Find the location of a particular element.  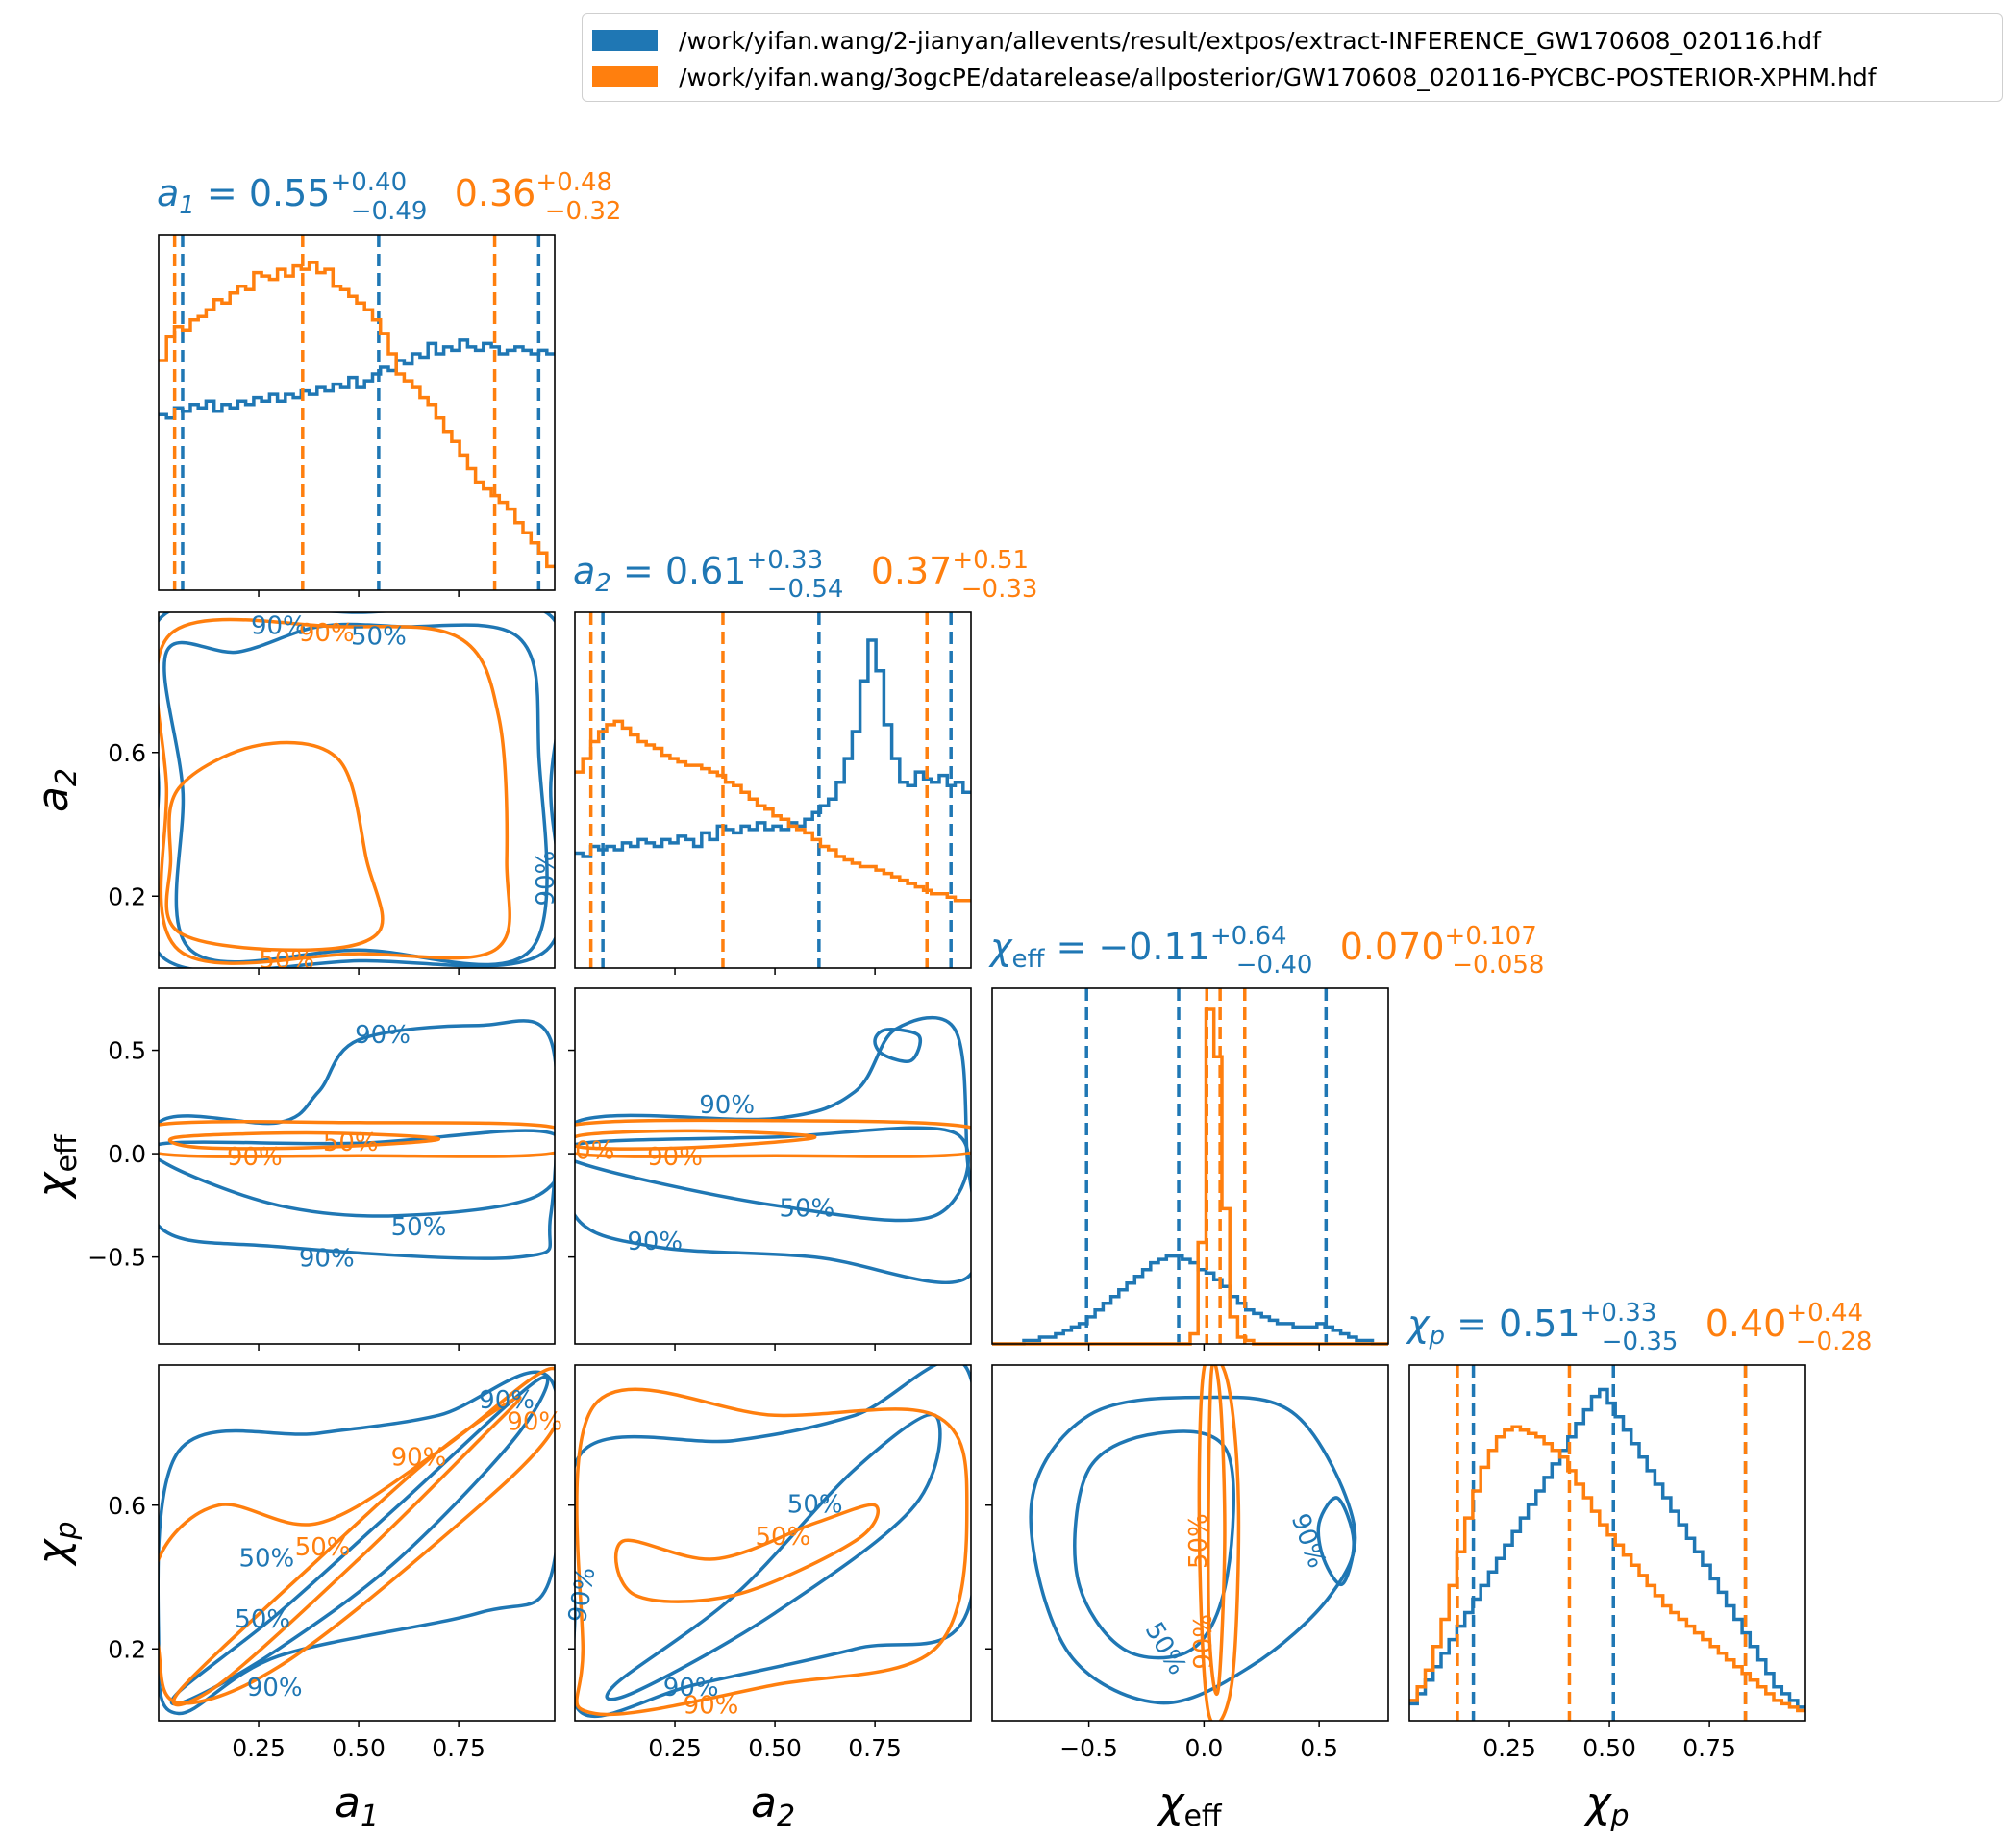

x-axis-label-chi_eff: χeff is located at coordinates (1190, 1805).